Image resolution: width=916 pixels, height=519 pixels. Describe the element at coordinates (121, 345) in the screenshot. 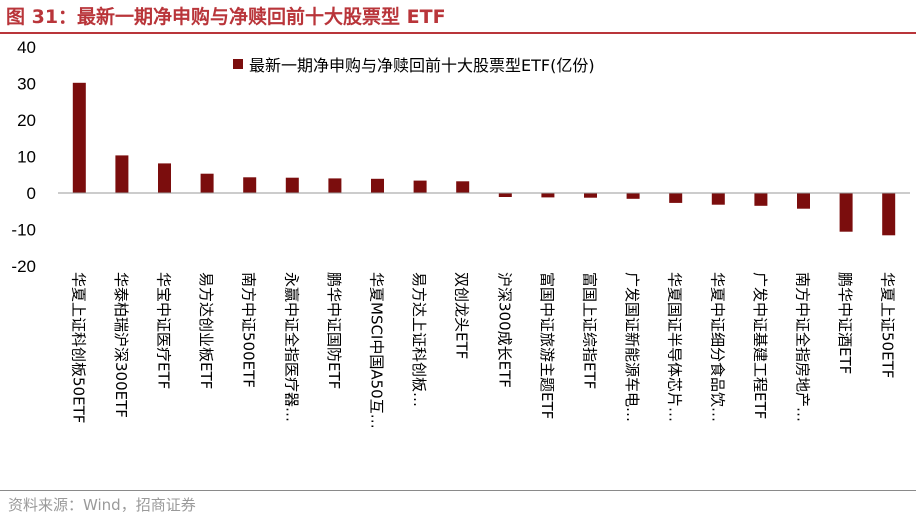

I see `x-tick-label: 华泰柏瑞沪深300ETF` at that location.